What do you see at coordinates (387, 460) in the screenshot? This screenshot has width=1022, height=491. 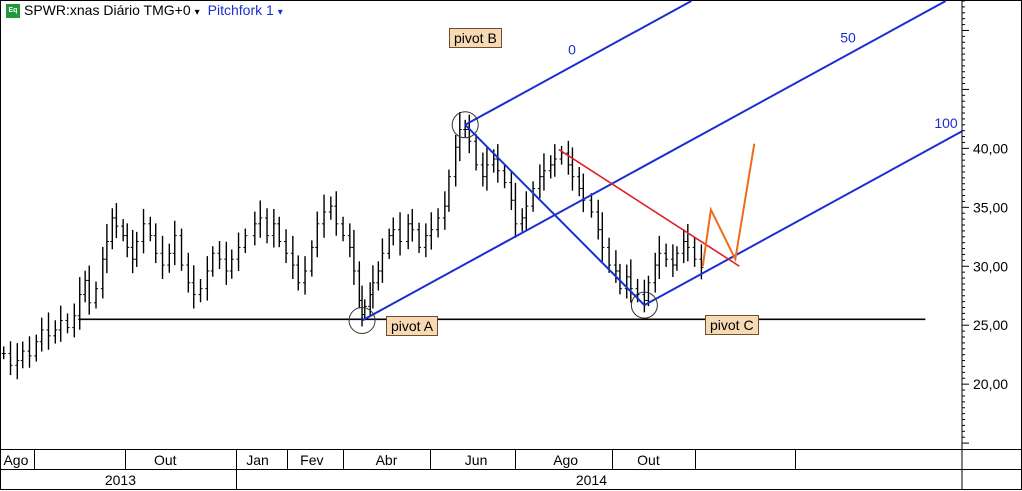 I see `x-month-label: Abr` at bounding box center [387, 460].